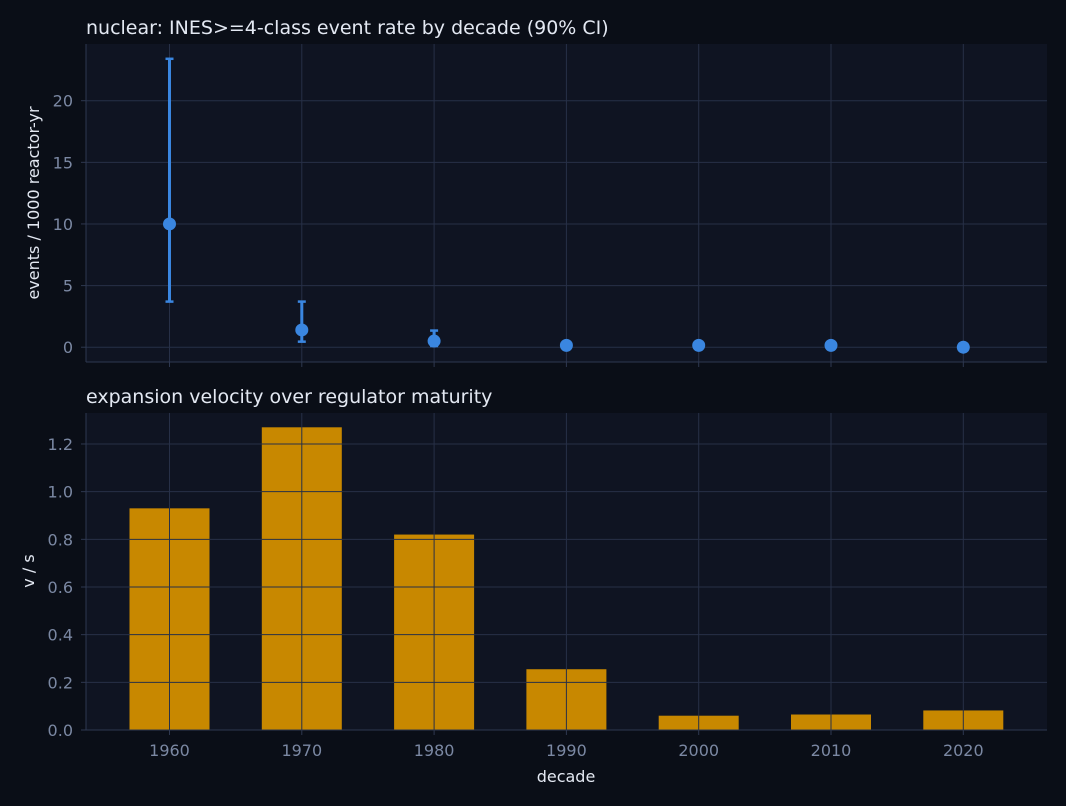 The image size is (1066, 806). What do you see at coordinates (831, 750) in the screenshot?
I see `velocity-x-tick-label: 2010` at bounding box center [831, 750].